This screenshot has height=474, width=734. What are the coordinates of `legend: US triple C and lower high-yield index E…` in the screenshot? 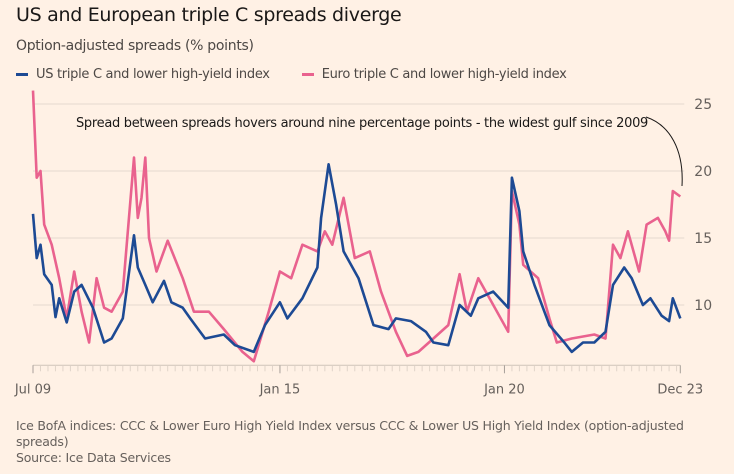 It's located at (291, 74).